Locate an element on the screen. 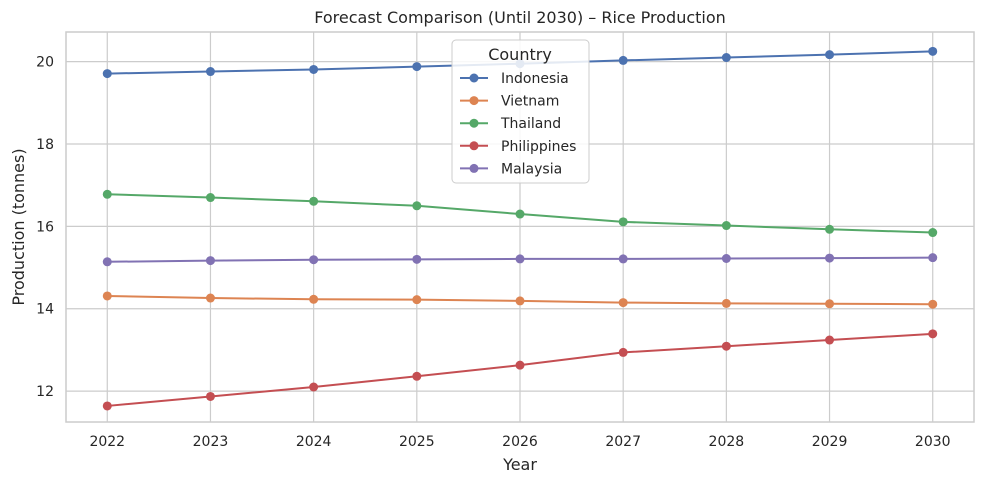 This screenshot has width=984, height=484. series-vietnam is located at coordinates (520, 300).